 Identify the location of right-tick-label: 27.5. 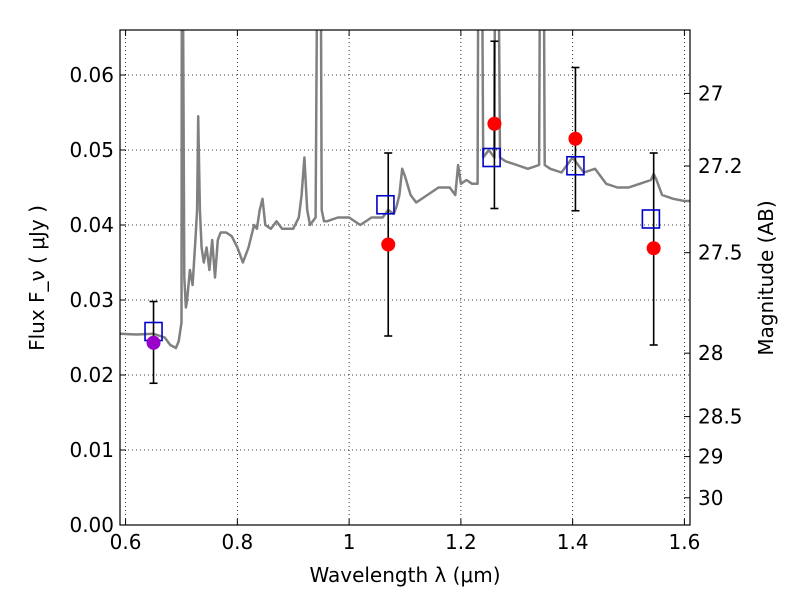
(720, 253).